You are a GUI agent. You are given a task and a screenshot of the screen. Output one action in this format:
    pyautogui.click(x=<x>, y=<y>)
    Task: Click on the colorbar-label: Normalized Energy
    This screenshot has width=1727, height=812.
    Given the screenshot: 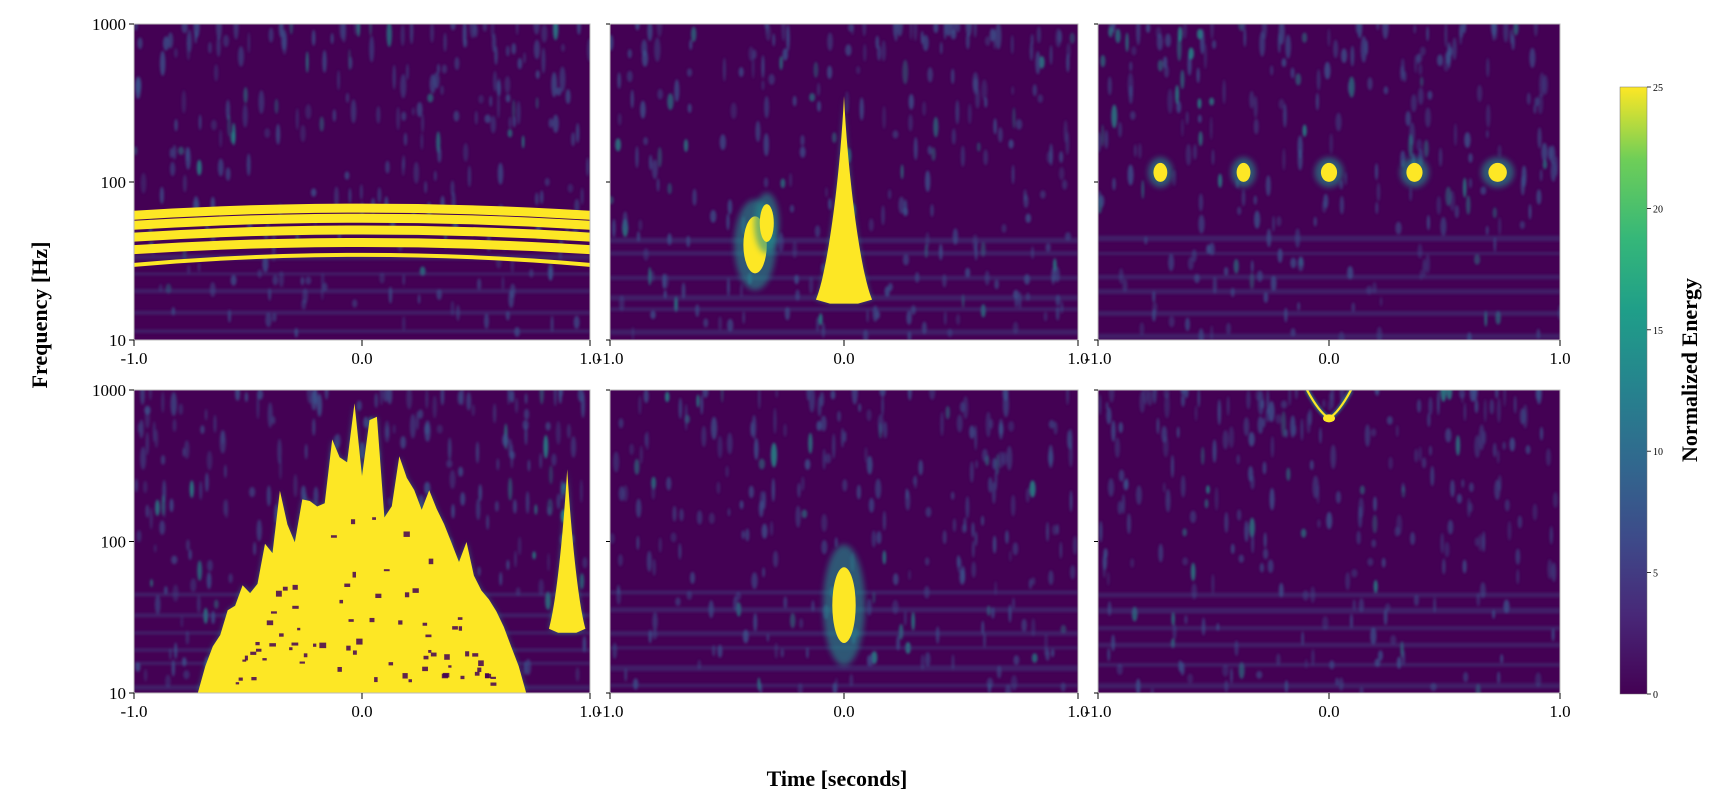 What is the action you would take?
    pyautogui.click(x=1689, y=370)
    